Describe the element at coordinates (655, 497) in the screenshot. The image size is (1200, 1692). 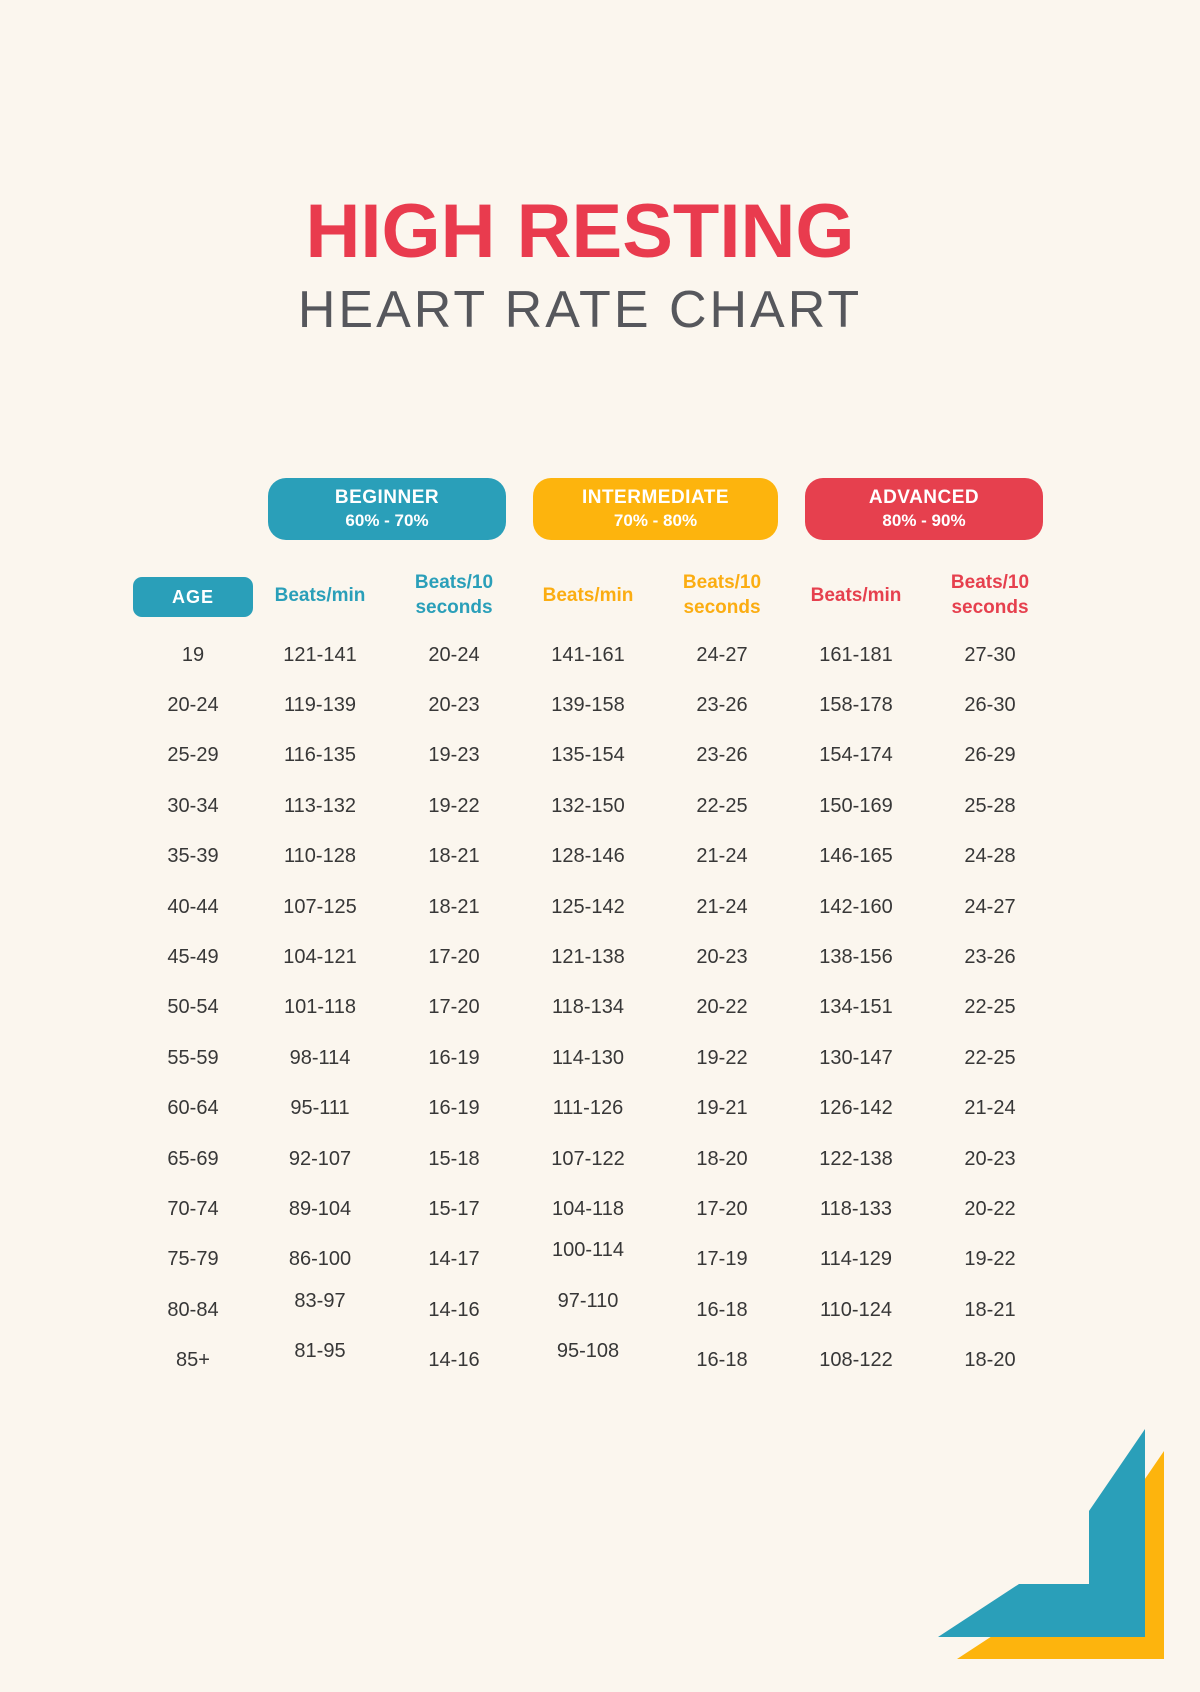
I see `level-name: INTERMEDIATE` at that location.